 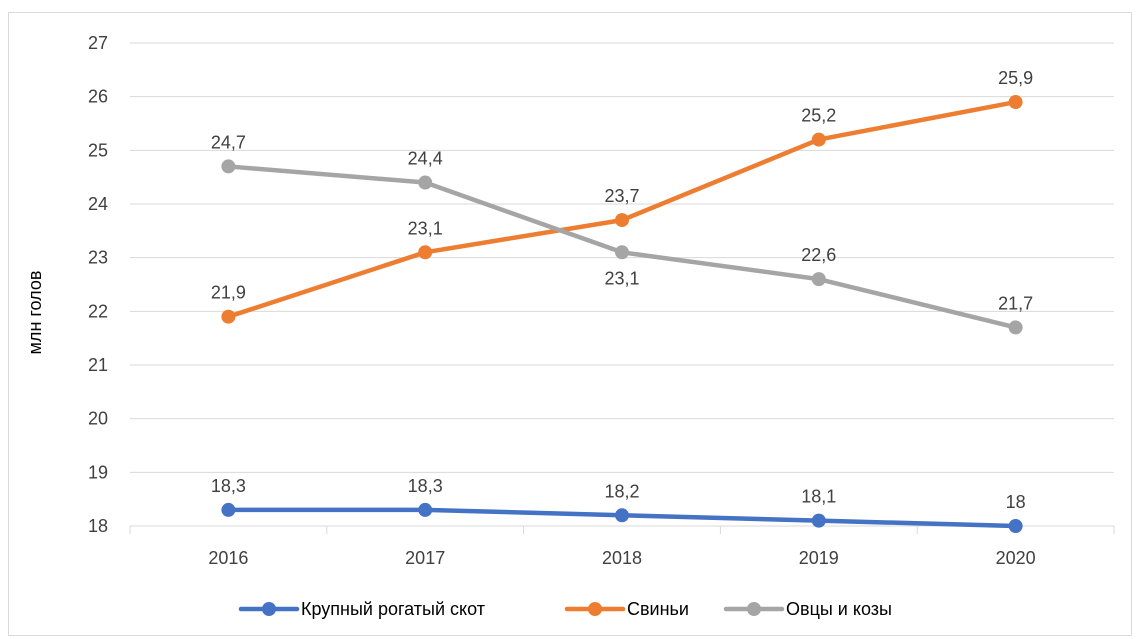 I want to click on y-tick-label: 21, so click(x=98, y=365).